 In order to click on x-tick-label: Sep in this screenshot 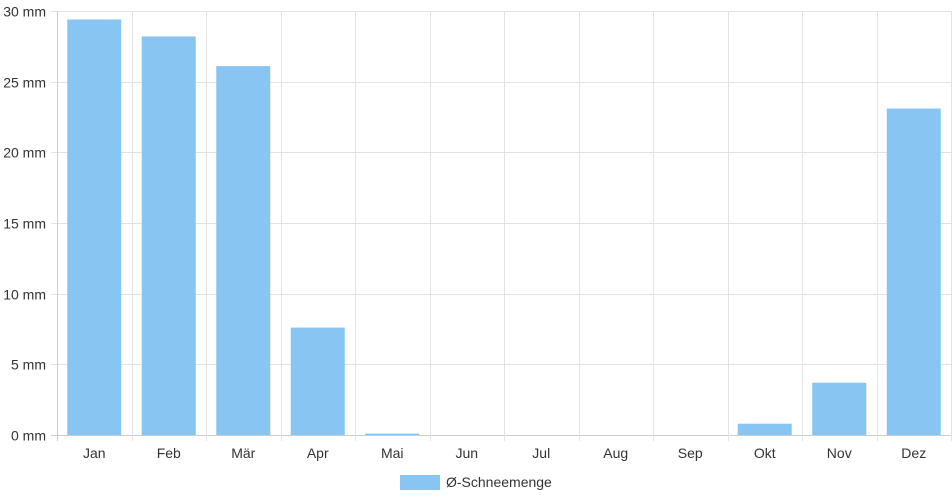, I will do `click(690, 453)`.